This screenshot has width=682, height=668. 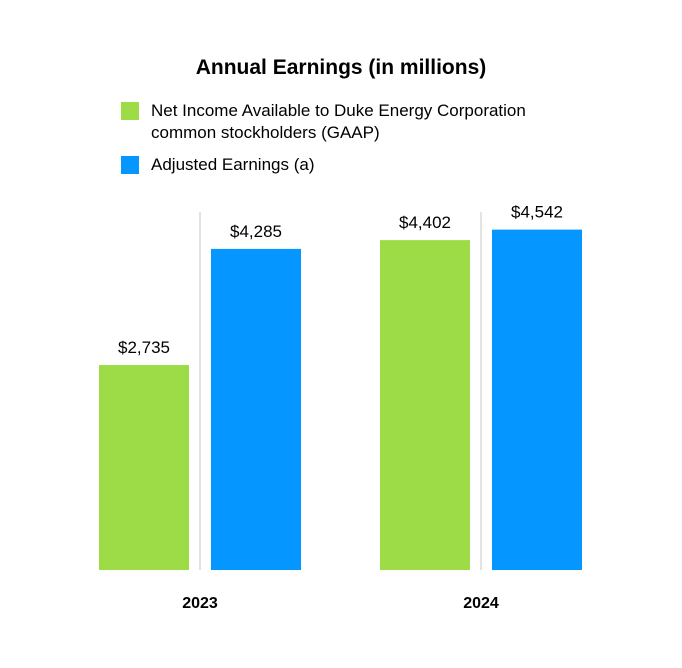 What do you see at coordinates (537, 212) in the screenshot?
I see `data-label-adjusted-2024: $4,542` at bounding box center [537, 212].